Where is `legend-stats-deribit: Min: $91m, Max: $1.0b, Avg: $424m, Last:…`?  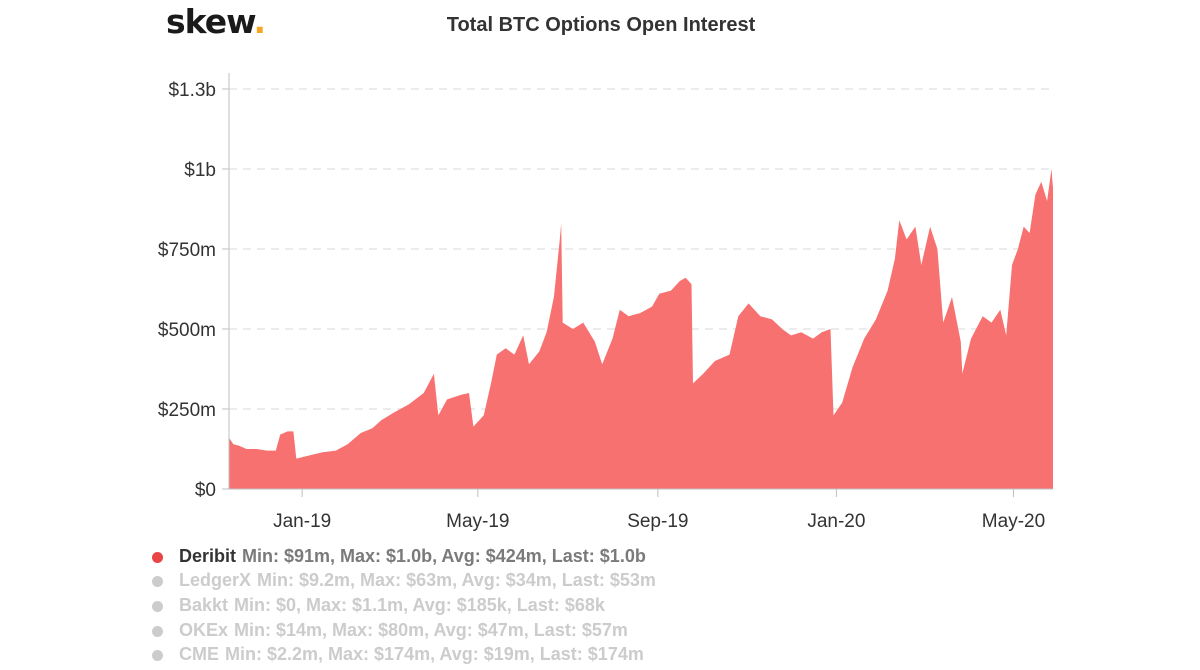
legend-stats-deribit: Min: $91m, Max: $1.0b, Avg: $424m, Last:… is located at coordinates (444, 555).